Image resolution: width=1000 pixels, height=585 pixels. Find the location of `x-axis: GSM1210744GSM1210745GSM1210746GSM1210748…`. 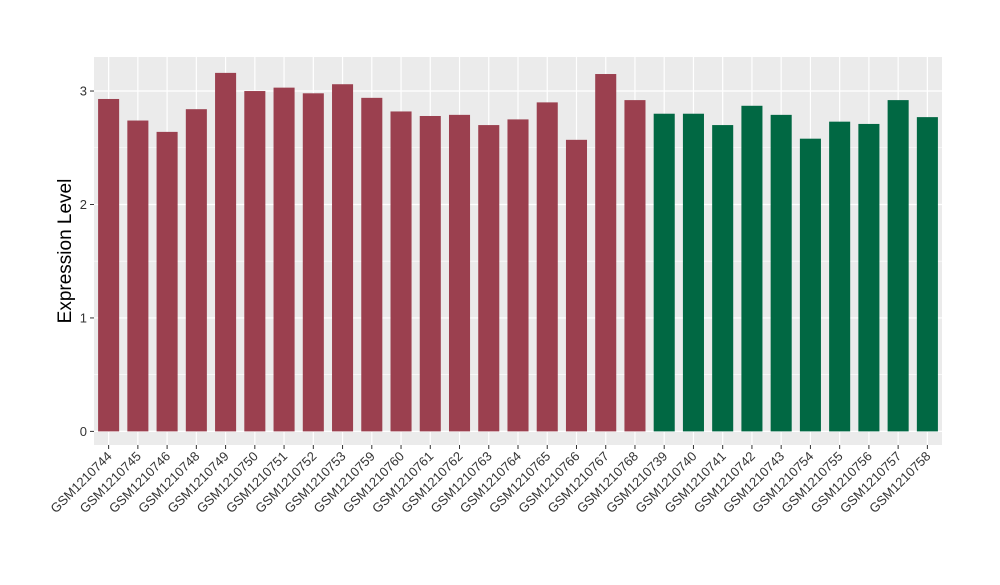

x-axis: GSM1210744GSM1210745GSM1210746GSM1210748… is located at coordinates (490, 480).